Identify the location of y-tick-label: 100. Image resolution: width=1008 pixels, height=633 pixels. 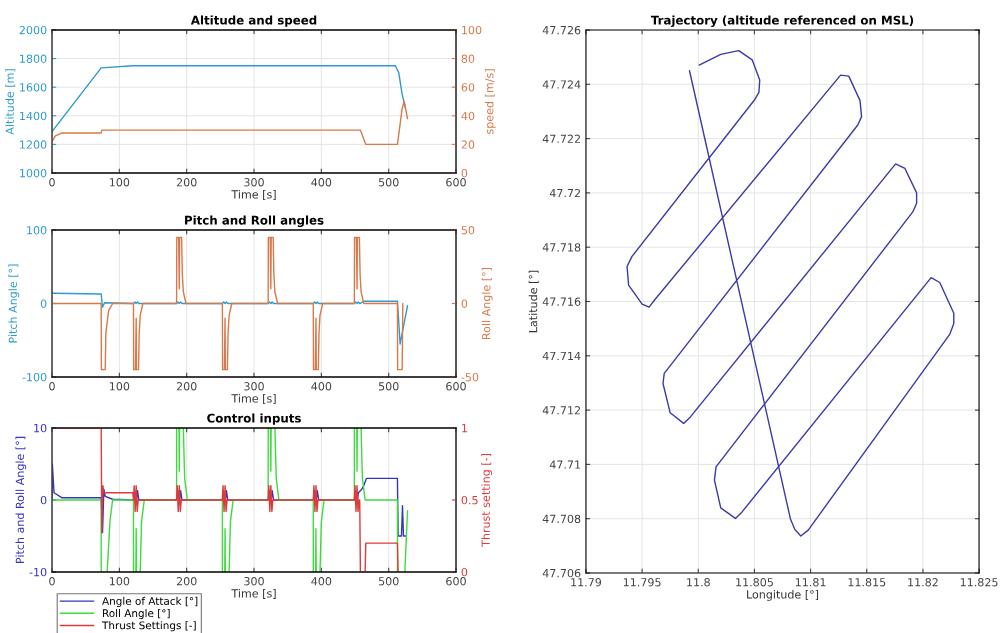
(37, 230).